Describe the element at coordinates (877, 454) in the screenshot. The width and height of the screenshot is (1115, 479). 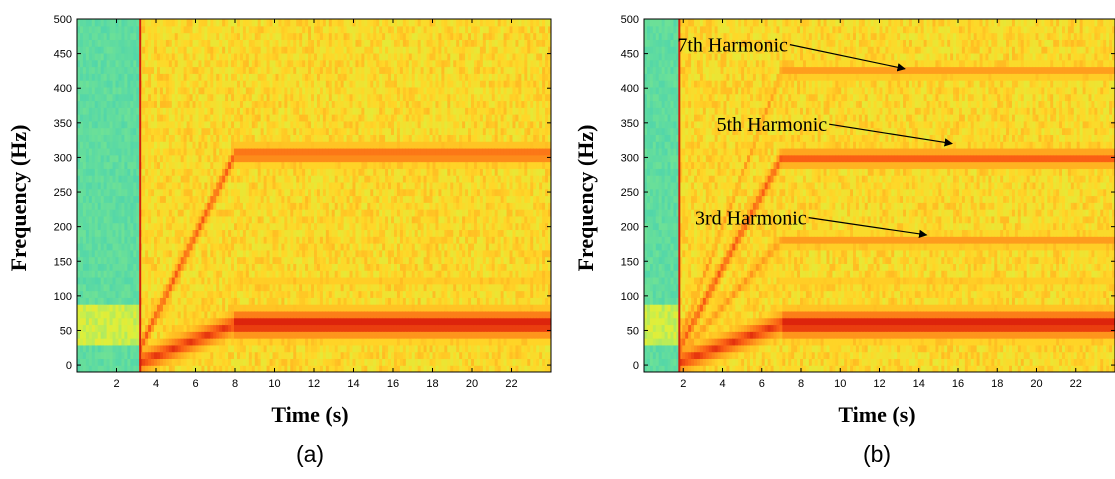
I see `caption-b: (b)` at that location.